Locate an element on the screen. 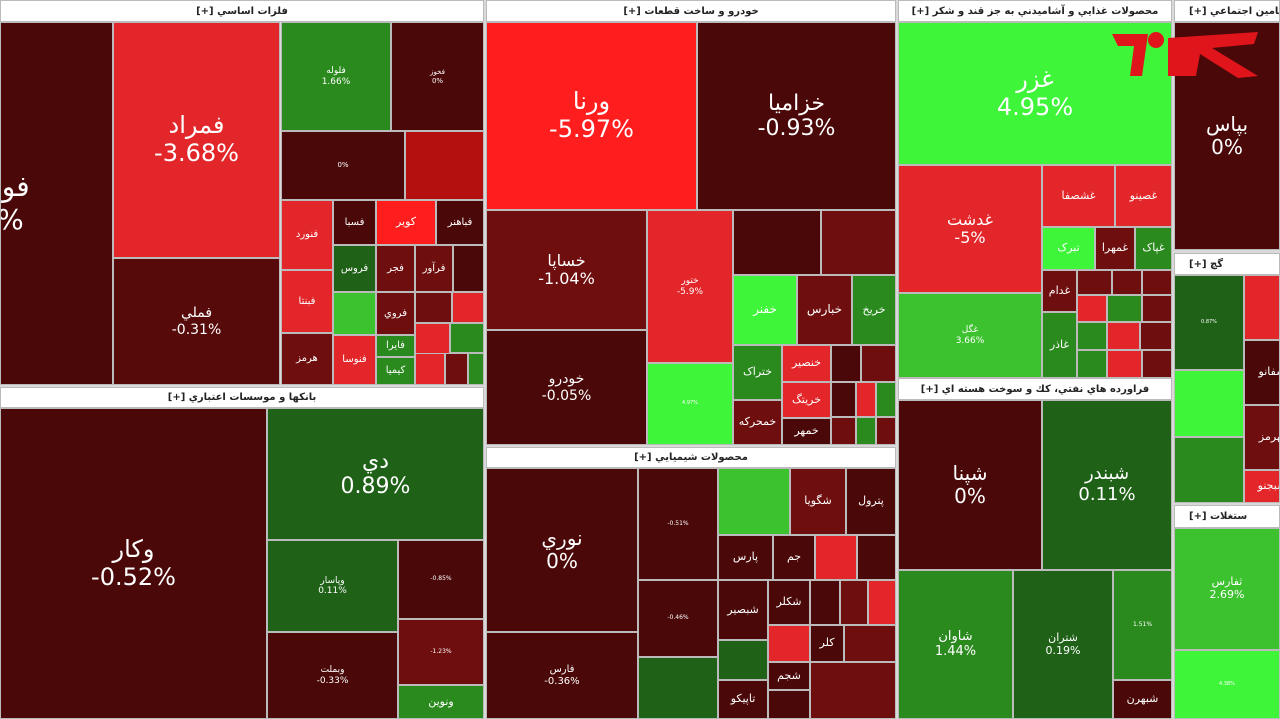 Image resolution: width=1280 pixels, height=719 pixels. tile: غدام is located at coordinates (1059, 291).